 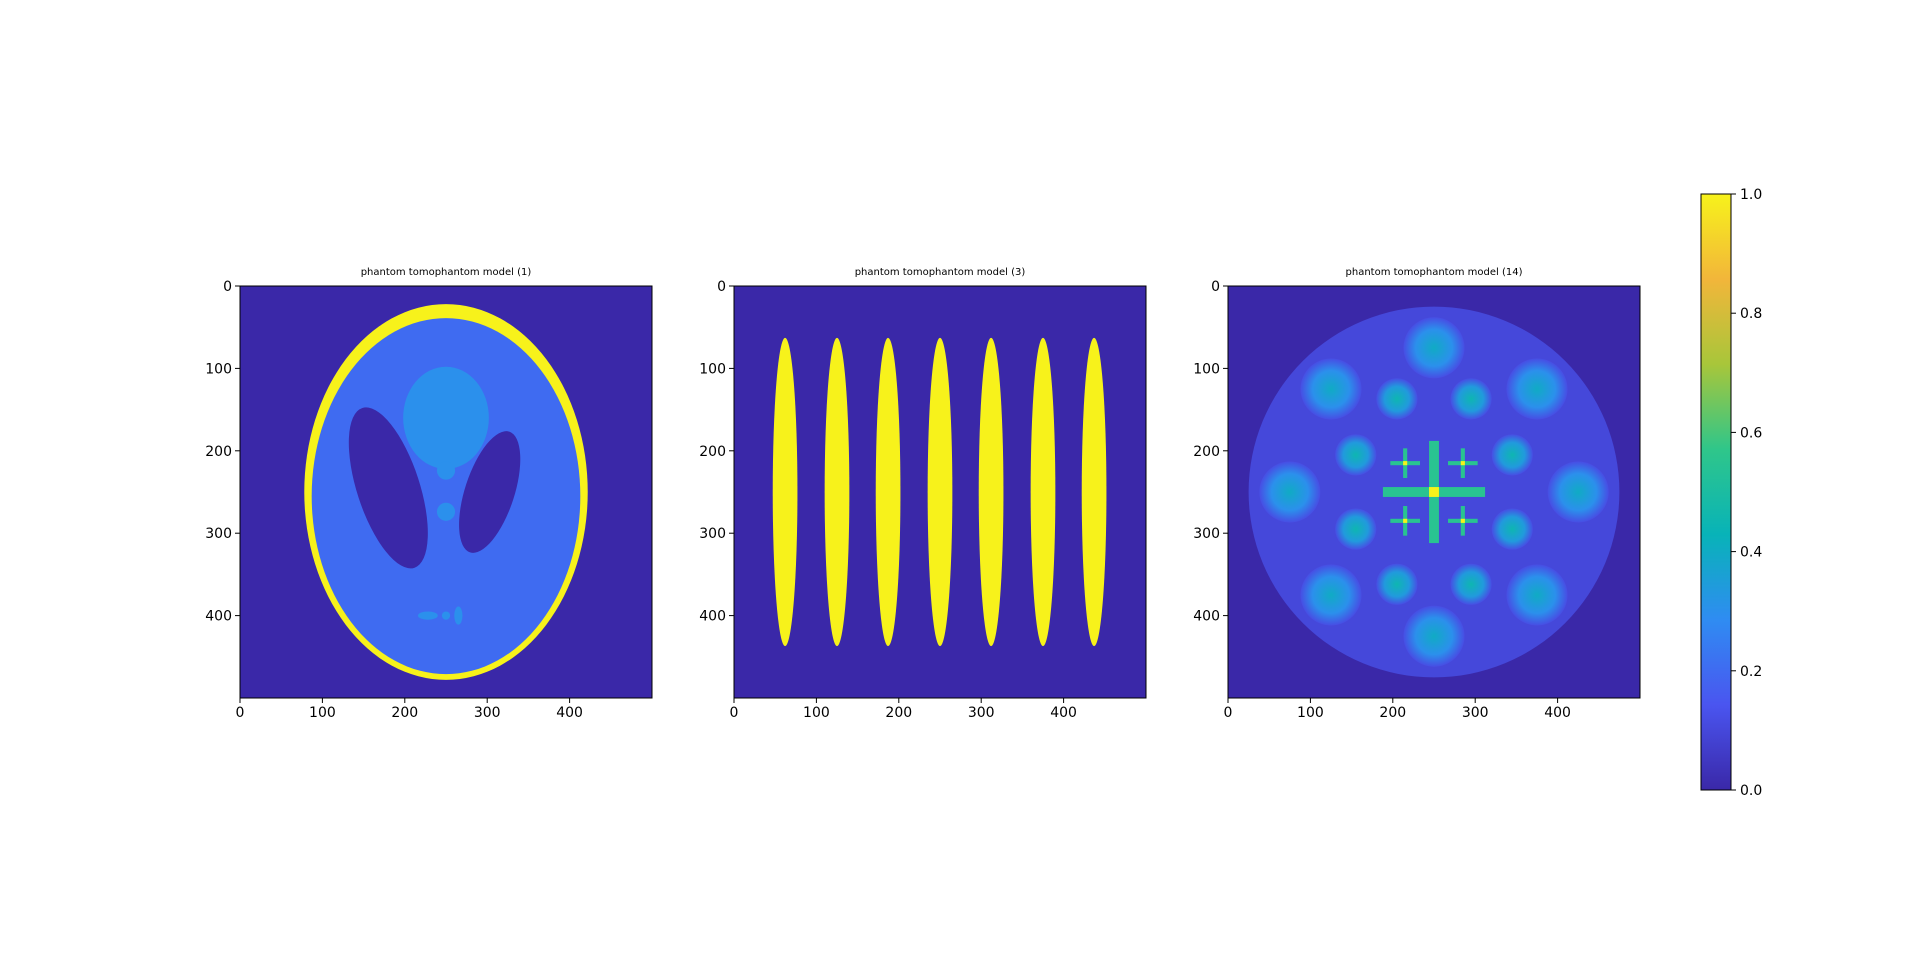 What do you see at coordinates (1751, 195) in the screenshot?
I see `colorbar-tick-label: 1.0` at bounding box center [1751, 195].